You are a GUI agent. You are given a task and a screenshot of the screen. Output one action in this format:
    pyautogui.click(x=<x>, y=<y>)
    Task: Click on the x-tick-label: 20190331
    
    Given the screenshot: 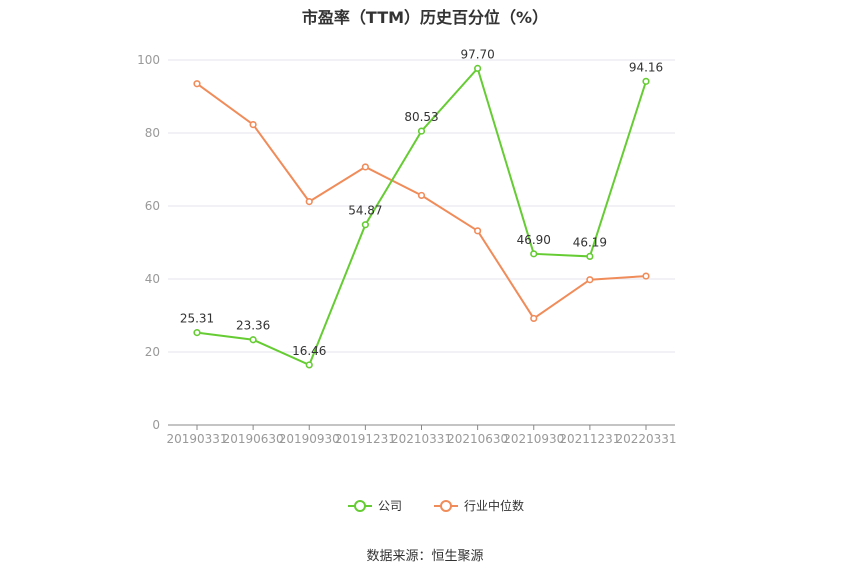 What is the action you would take?
    pyautogui.click(x=196, y=439)
    